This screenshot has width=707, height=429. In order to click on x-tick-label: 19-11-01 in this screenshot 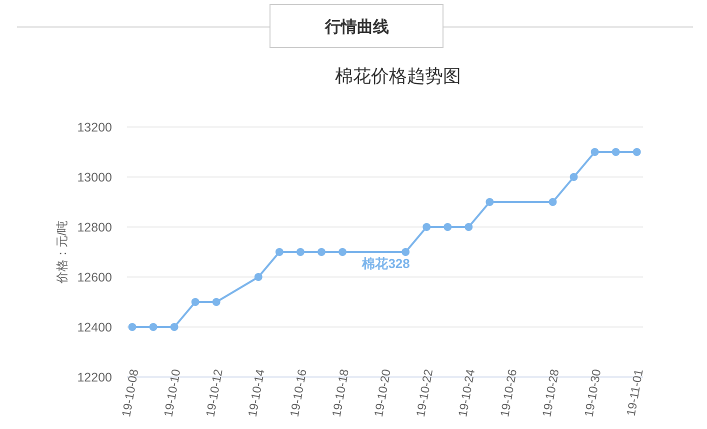, I will do `click(635, 392)`.